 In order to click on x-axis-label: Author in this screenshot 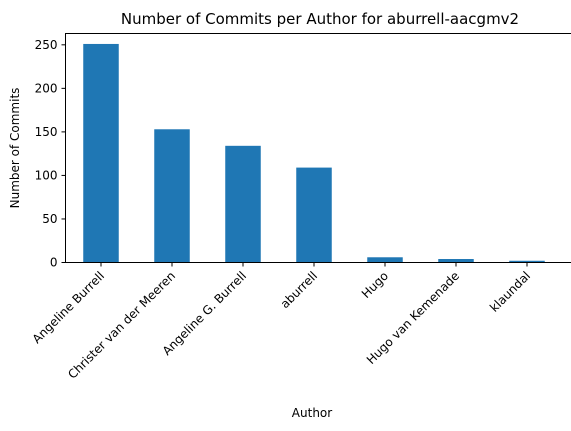, I will do `click(312, 413)`.